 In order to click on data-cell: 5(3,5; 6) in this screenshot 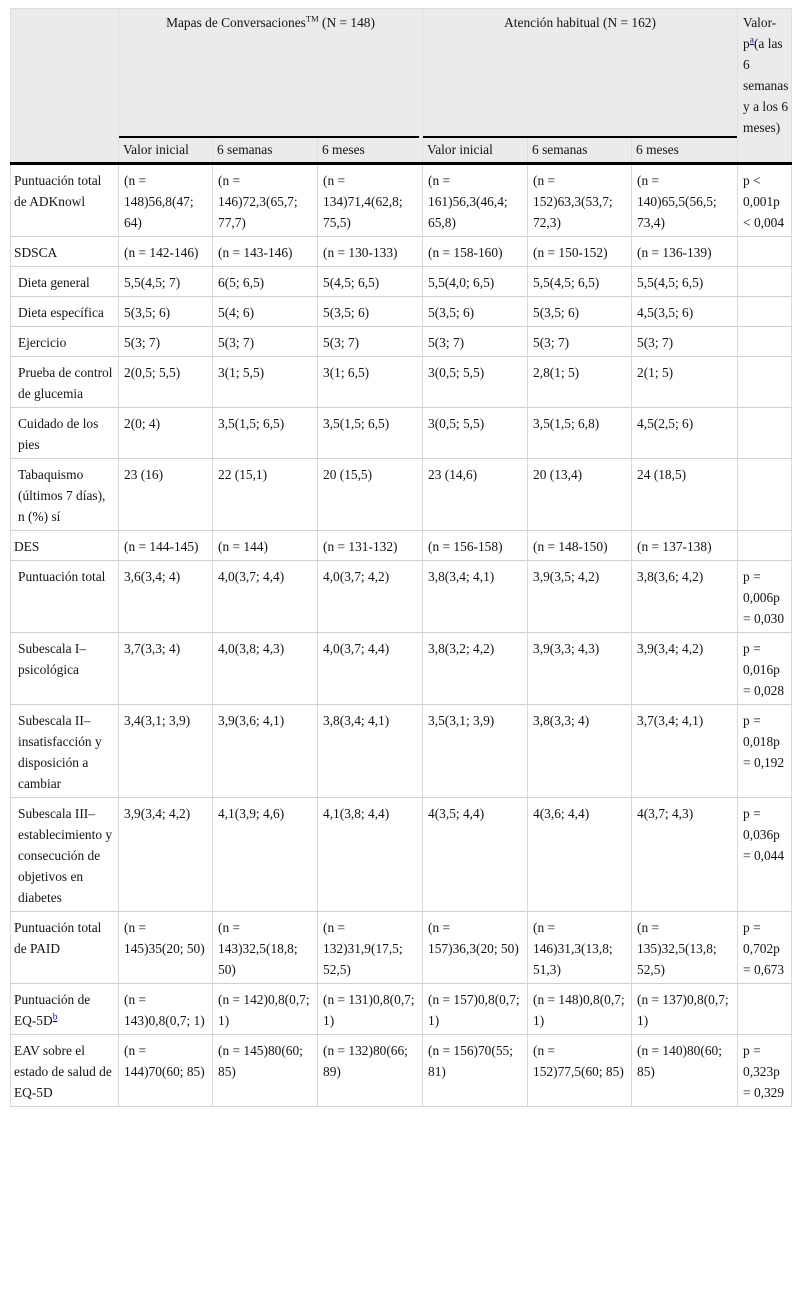, I will do `click(370, 311)`.